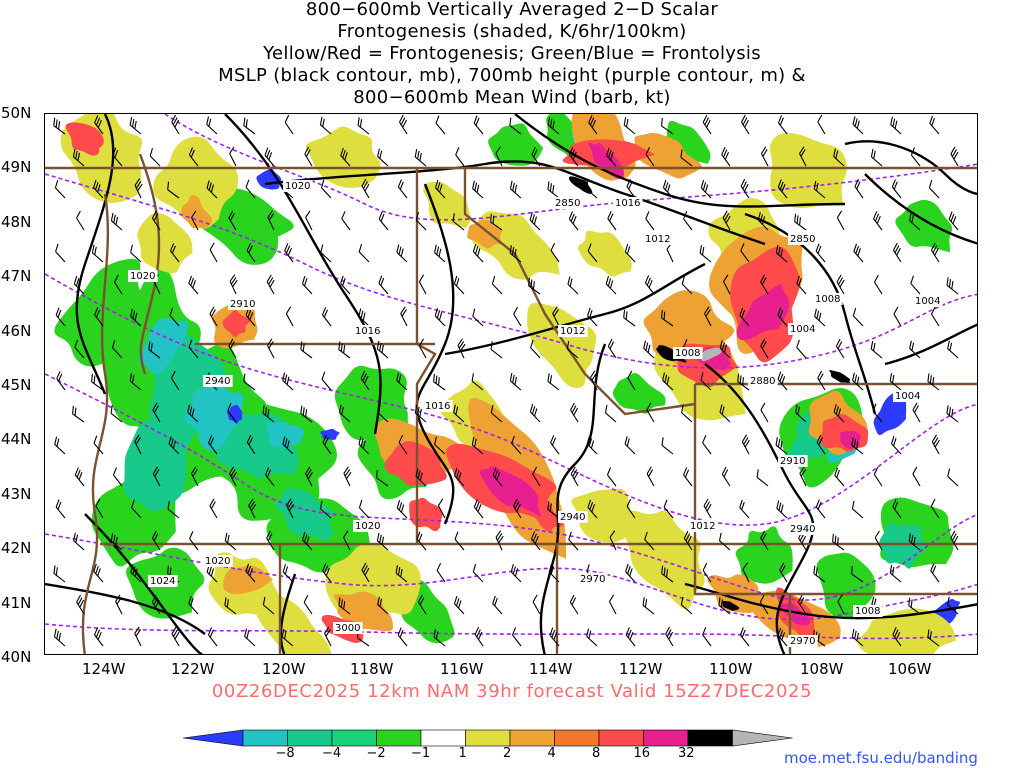  I want to click on mslp-contour-label: 1004, so click(927, 301).